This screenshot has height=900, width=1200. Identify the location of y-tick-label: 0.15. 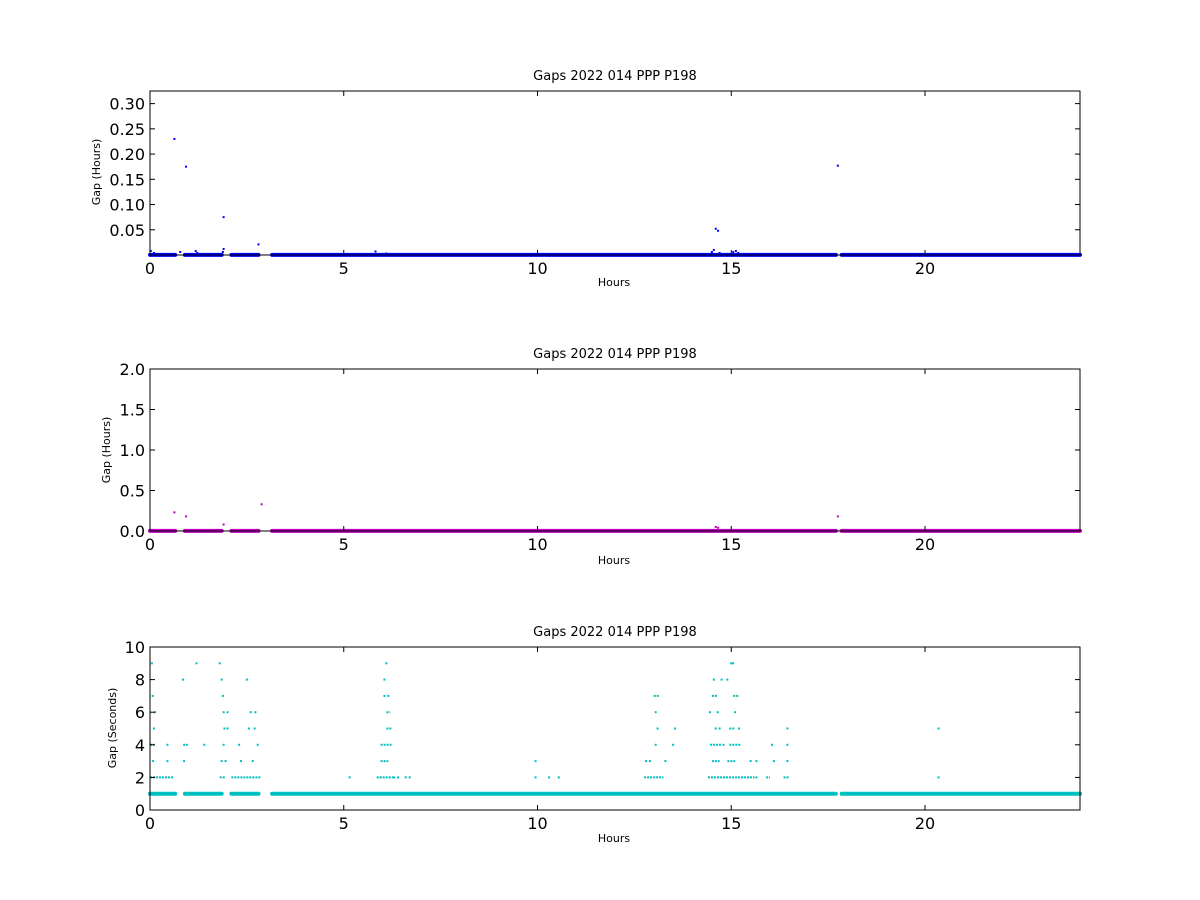
(127, 179).